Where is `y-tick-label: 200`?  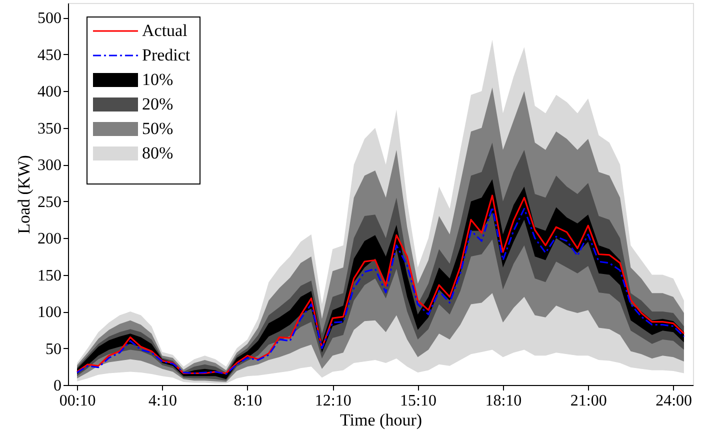
y-tick-label: 200 is located at coordinates (50, 239).